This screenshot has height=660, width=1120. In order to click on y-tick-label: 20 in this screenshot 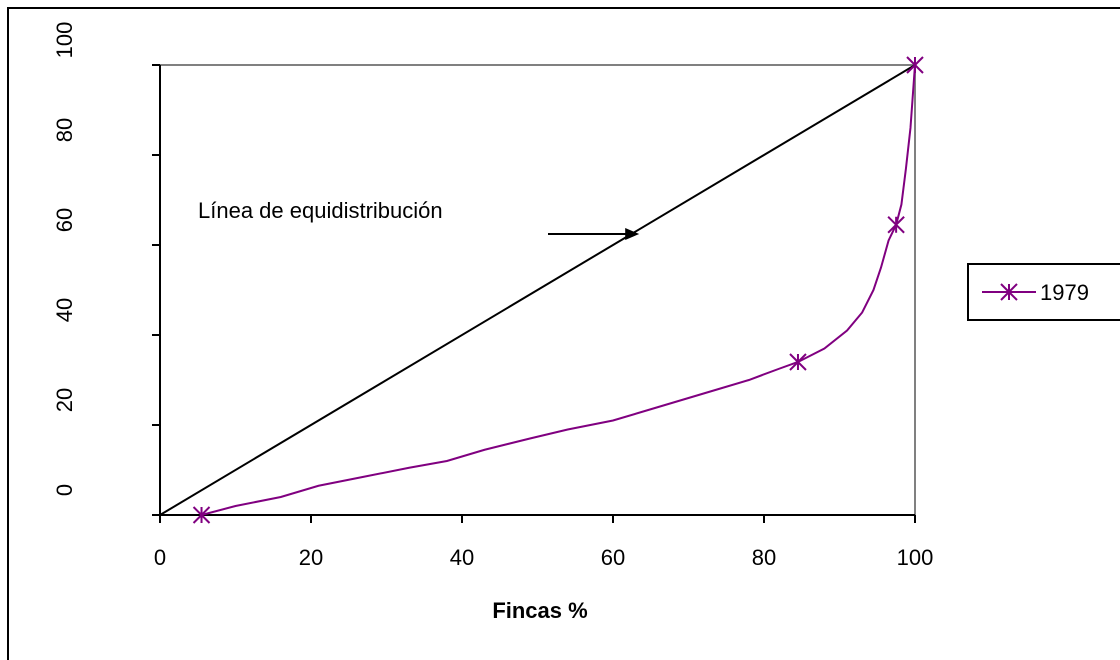, I will do `click(64, 400)`.